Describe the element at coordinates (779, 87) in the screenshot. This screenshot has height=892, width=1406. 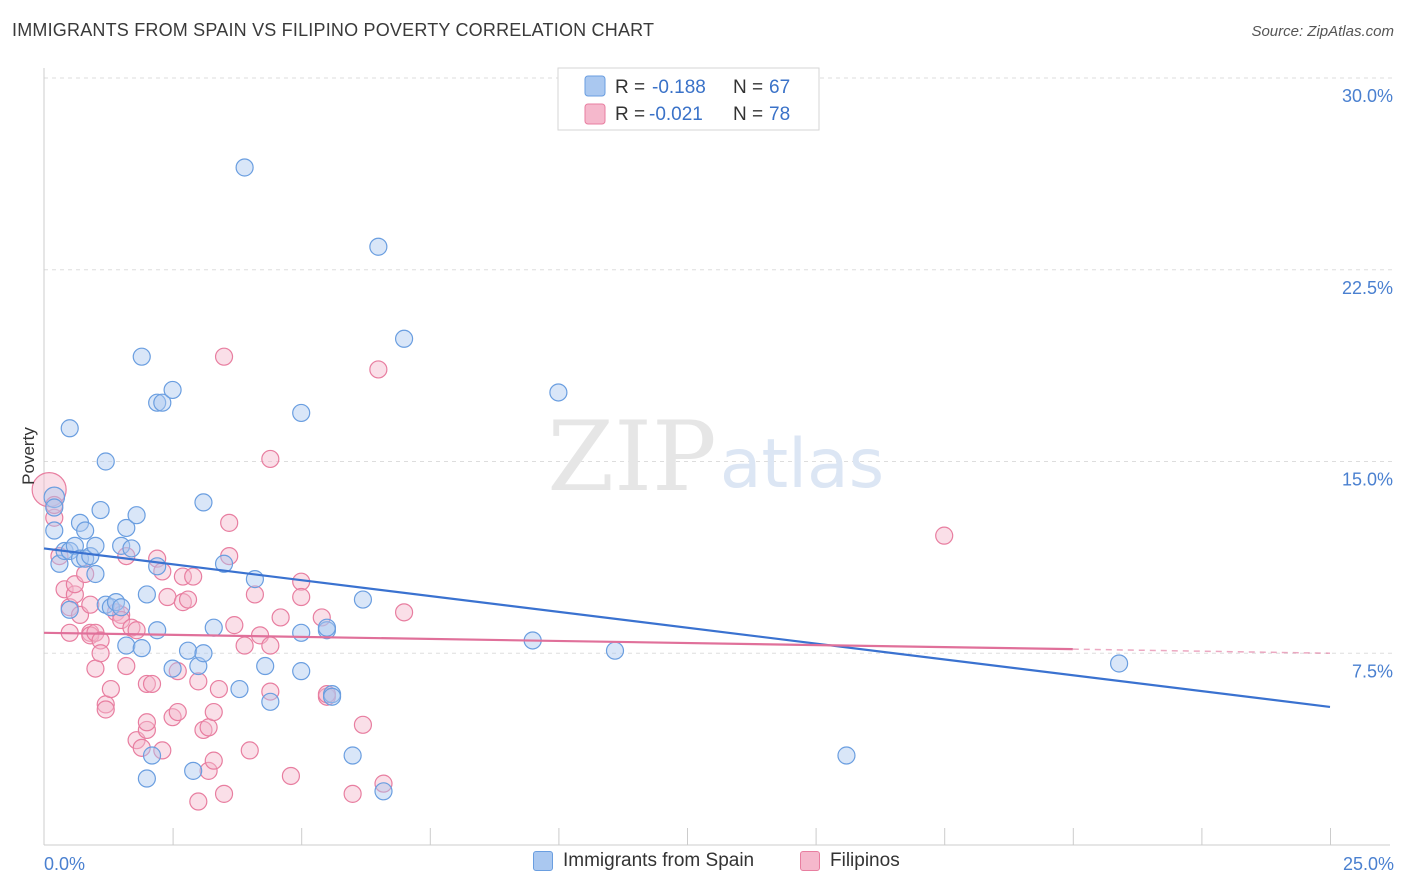
I see `legend-n-value-1: 67` at that location.